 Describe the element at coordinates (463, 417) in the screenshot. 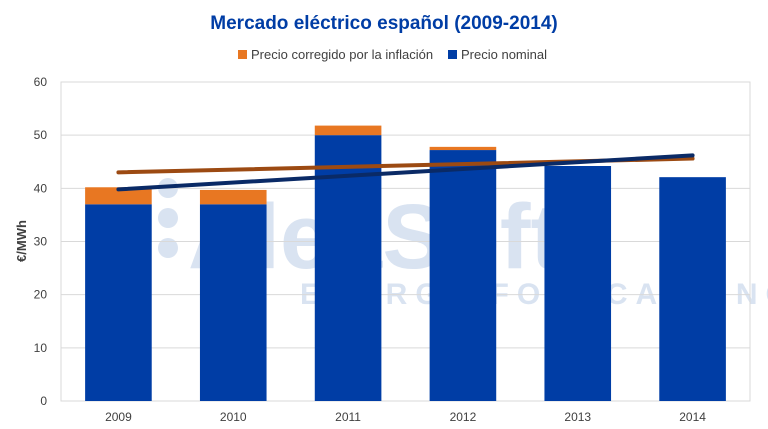

I see `x-tick-label: 2012` at that location.